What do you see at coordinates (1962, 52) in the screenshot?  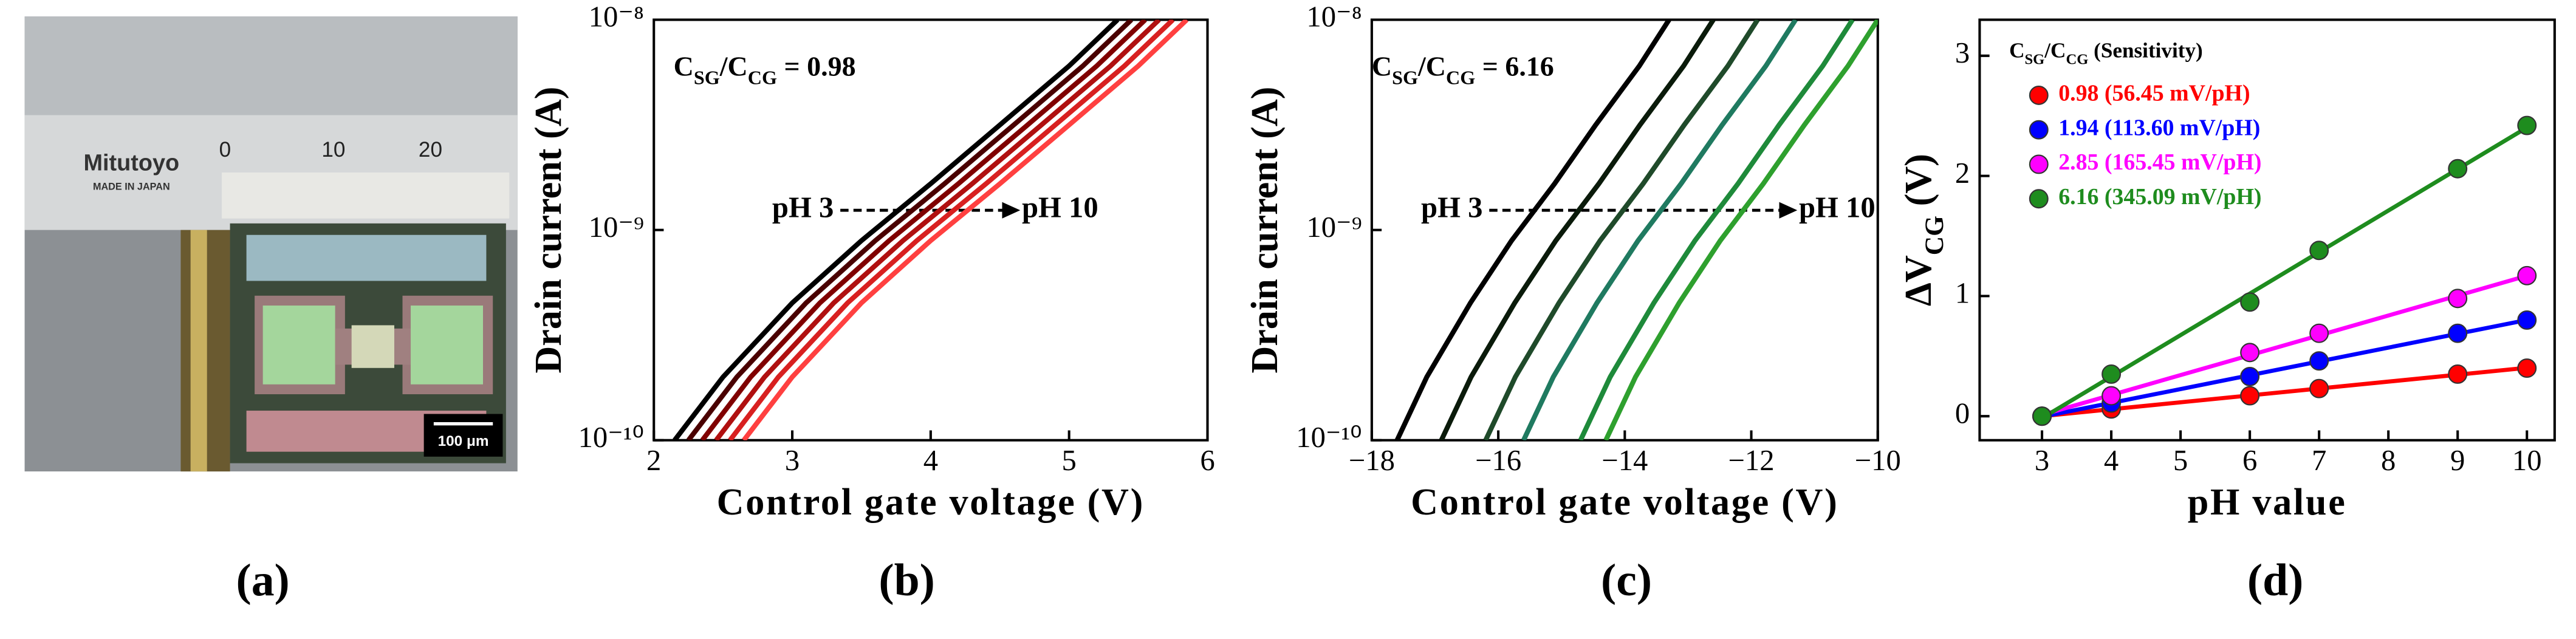 I see `y-tick-label: 3` at bounding box center [1962, 52].